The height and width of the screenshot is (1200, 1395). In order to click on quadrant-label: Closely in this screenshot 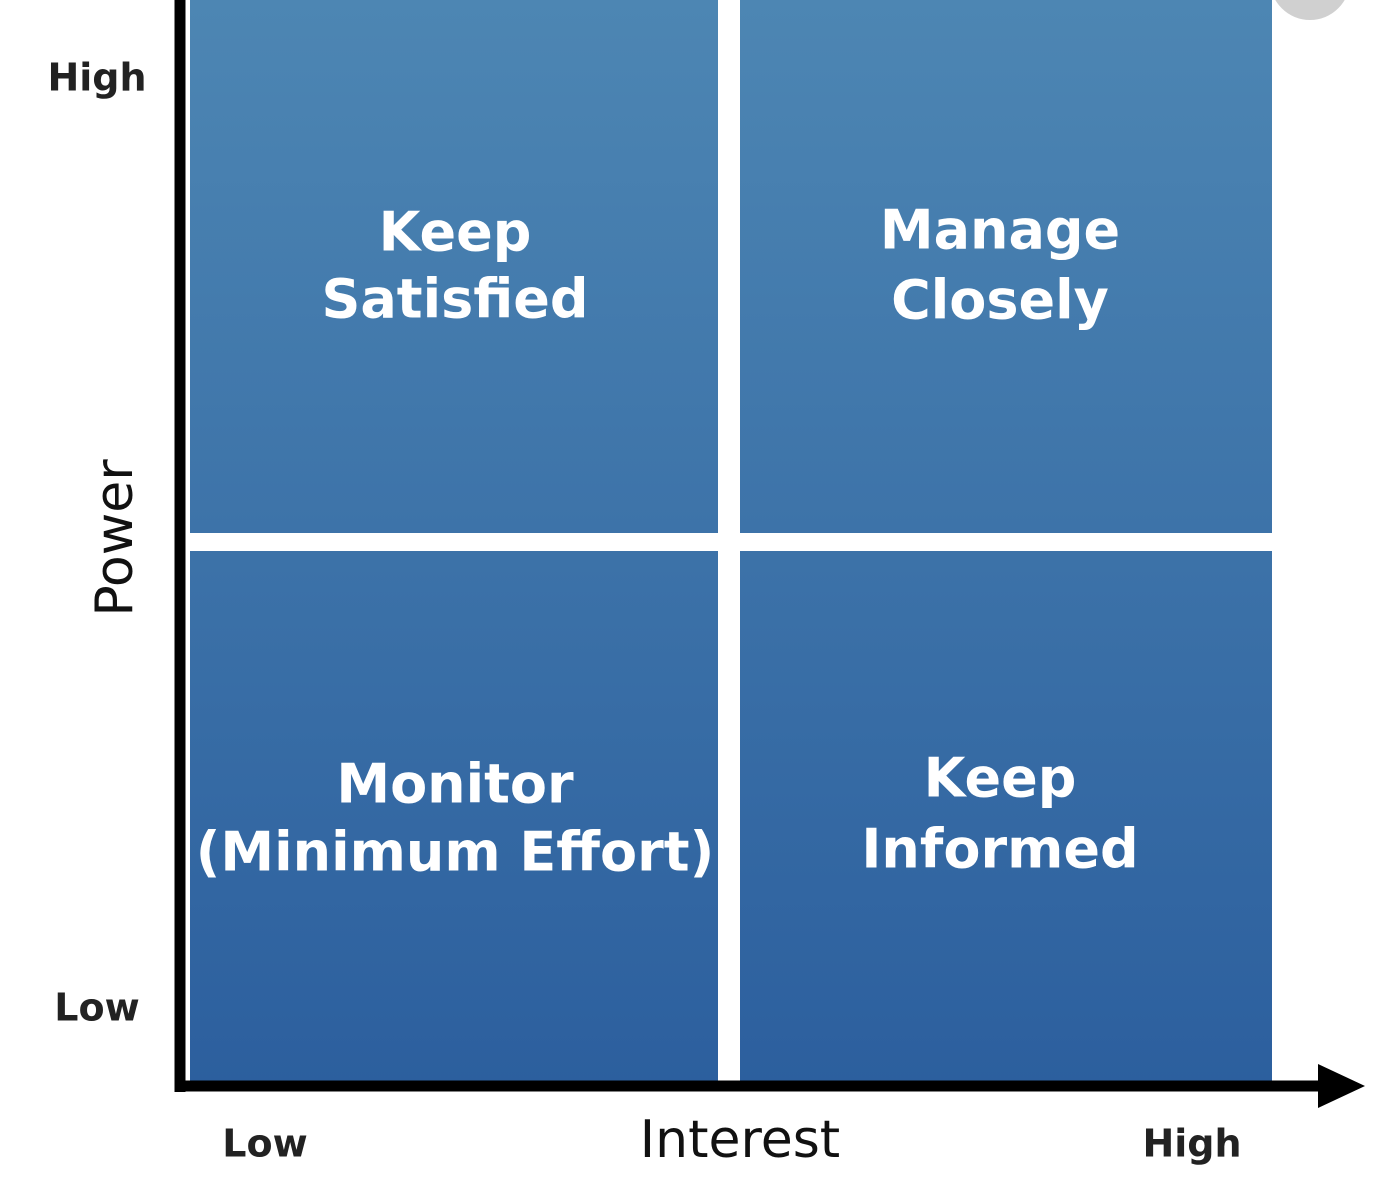, I will do `click(1000, 300)`.